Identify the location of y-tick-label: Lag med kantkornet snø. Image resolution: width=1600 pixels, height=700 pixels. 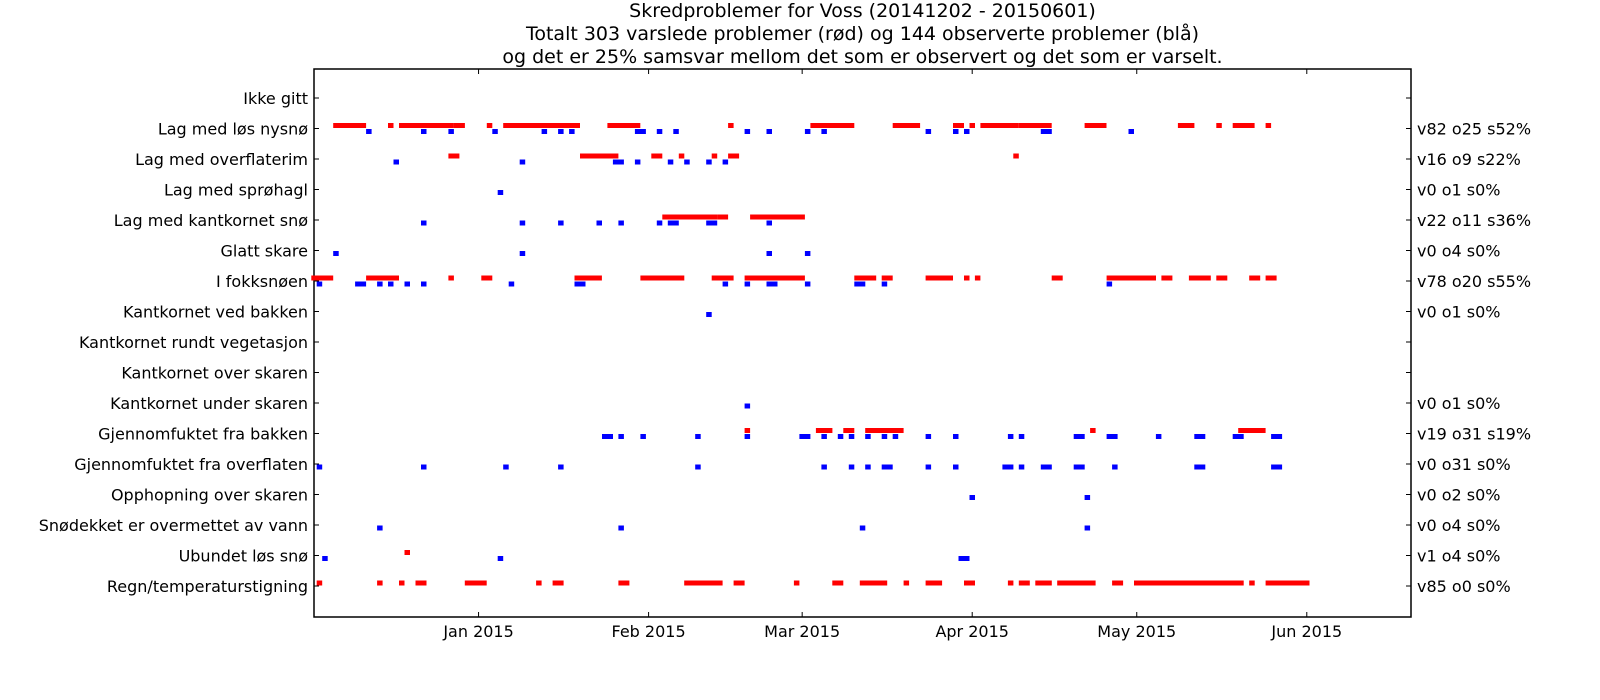
(211, 220).